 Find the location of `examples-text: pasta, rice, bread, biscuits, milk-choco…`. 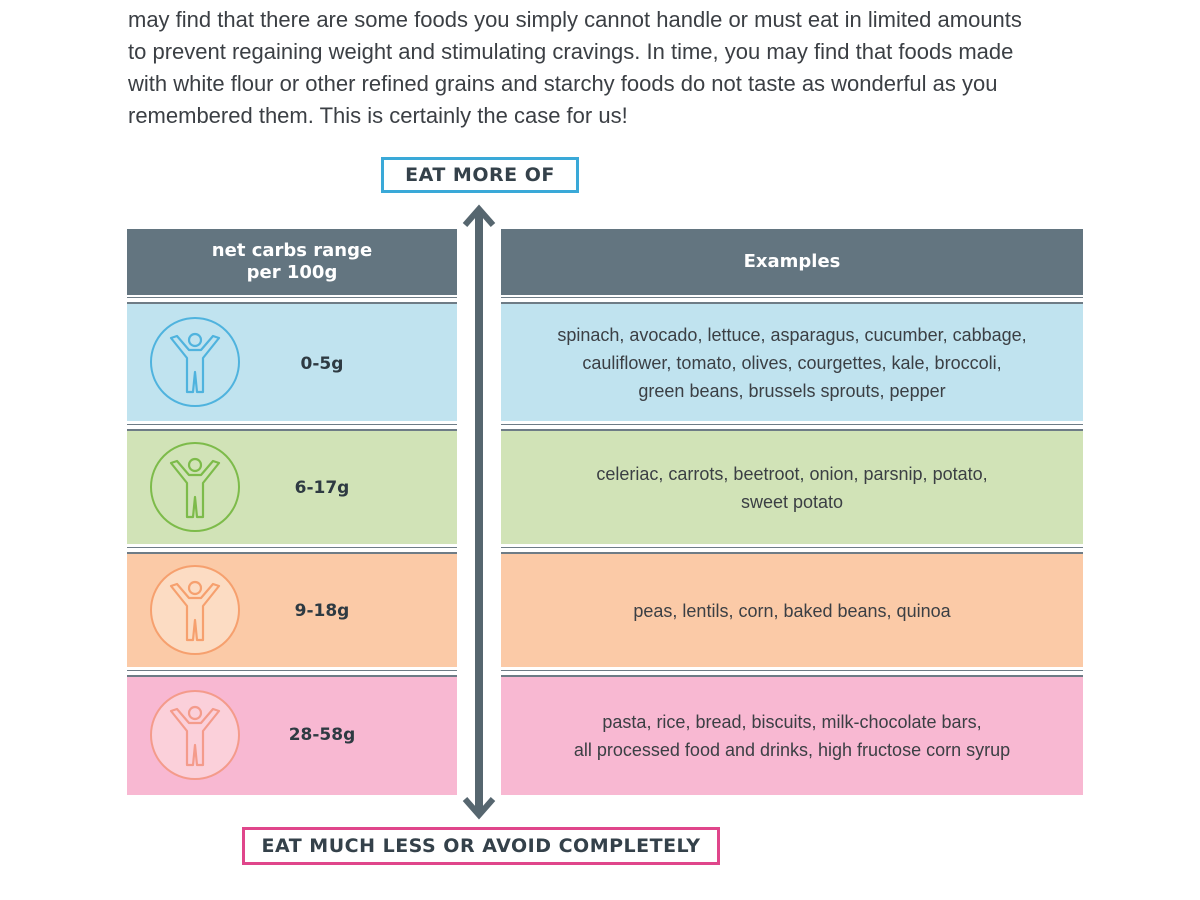

examples-text: pasta, rice, bread, biscuits, milk-choco… is located at coordinates (792, 736).